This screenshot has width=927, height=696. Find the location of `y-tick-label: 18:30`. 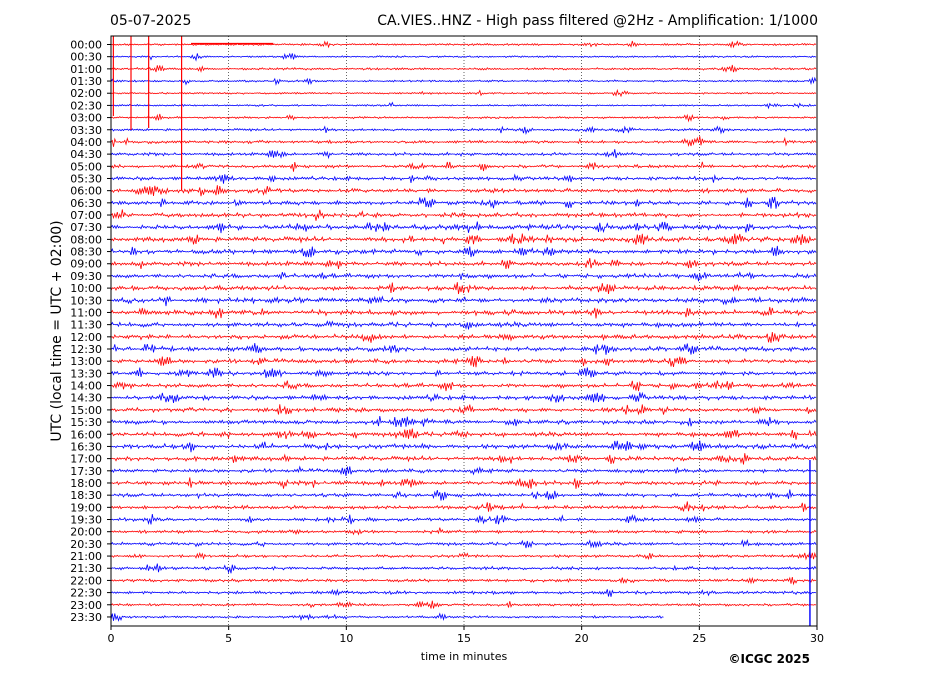

y-tick-label: 18:30 is located at coordinates (86, 495).